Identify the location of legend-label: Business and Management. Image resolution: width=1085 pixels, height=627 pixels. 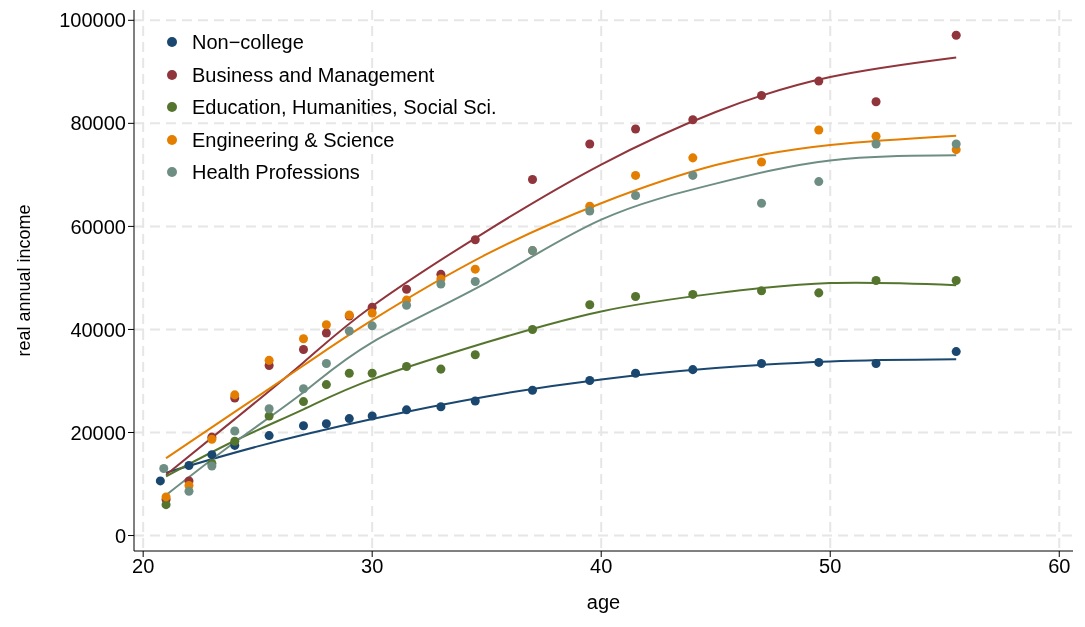
(313, 75).